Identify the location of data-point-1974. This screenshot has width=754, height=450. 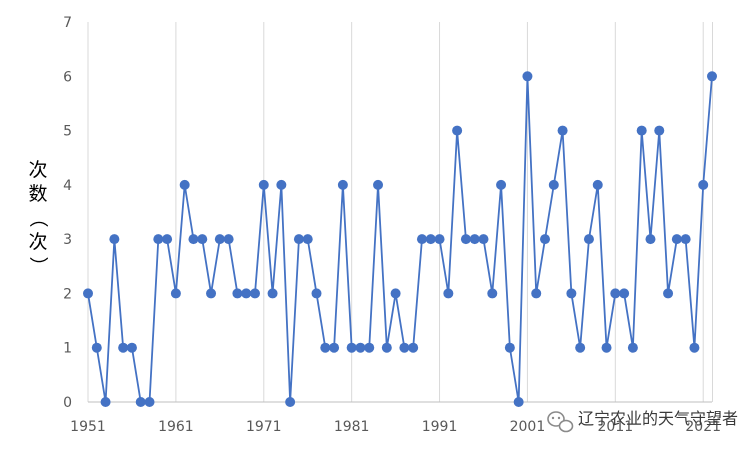
(290, 402).